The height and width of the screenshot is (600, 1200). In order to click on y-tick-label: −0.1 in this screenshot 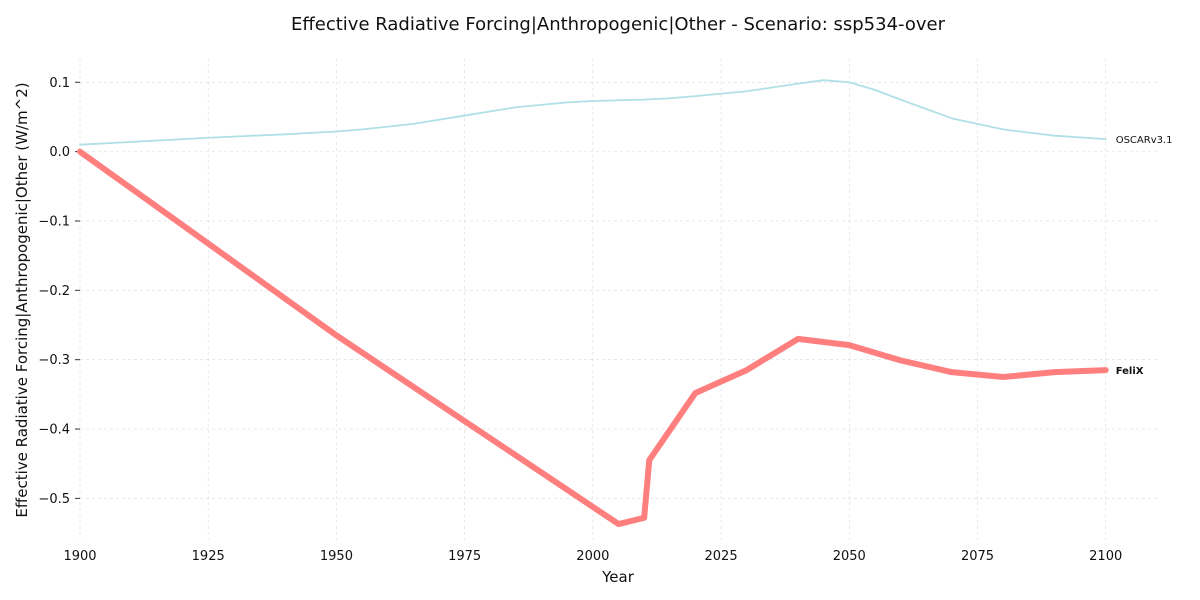, I will do `click(54, 221)`.